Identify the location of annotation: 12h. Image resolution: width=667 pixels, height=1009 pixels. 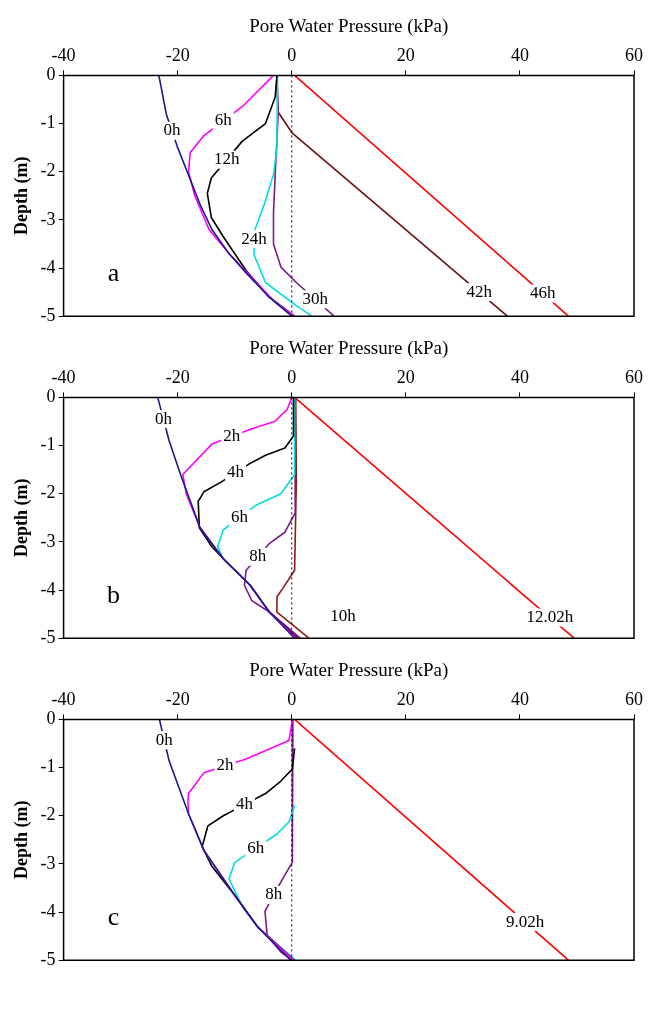
(226, 159).